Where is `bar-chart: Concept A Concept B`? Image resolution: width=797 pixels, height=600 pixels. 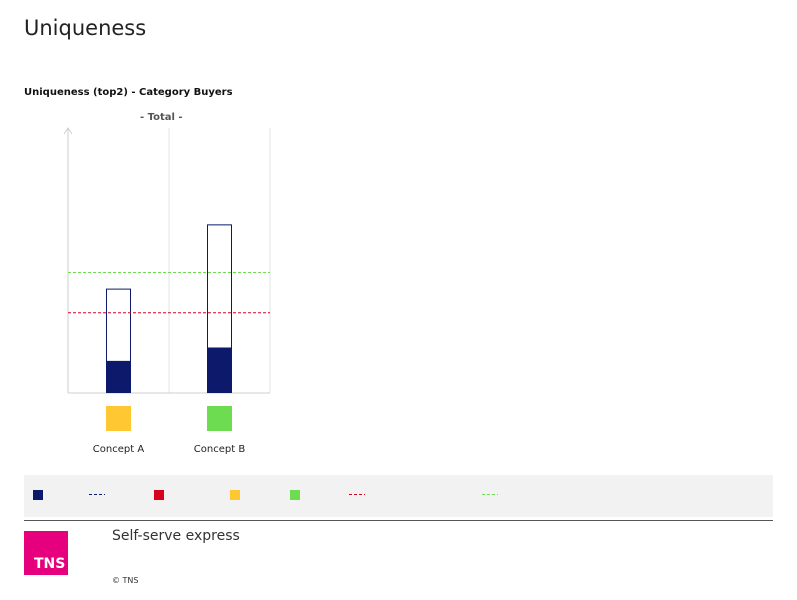 bar-chart: Concept A Concept B is located at coordinates (167, 291).